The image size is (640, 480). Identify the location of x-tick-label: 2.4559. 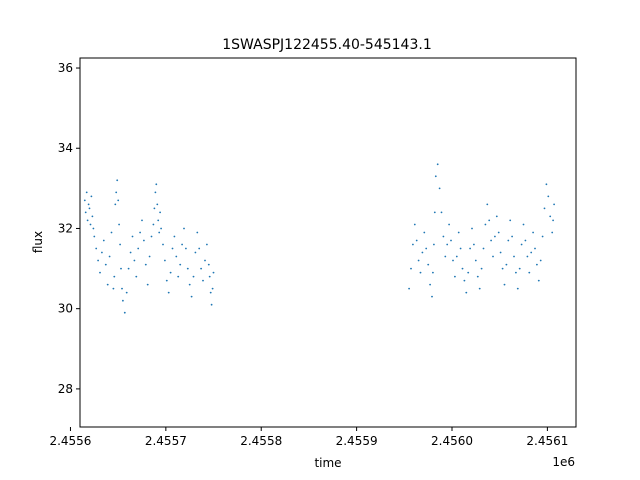
(357, 441).